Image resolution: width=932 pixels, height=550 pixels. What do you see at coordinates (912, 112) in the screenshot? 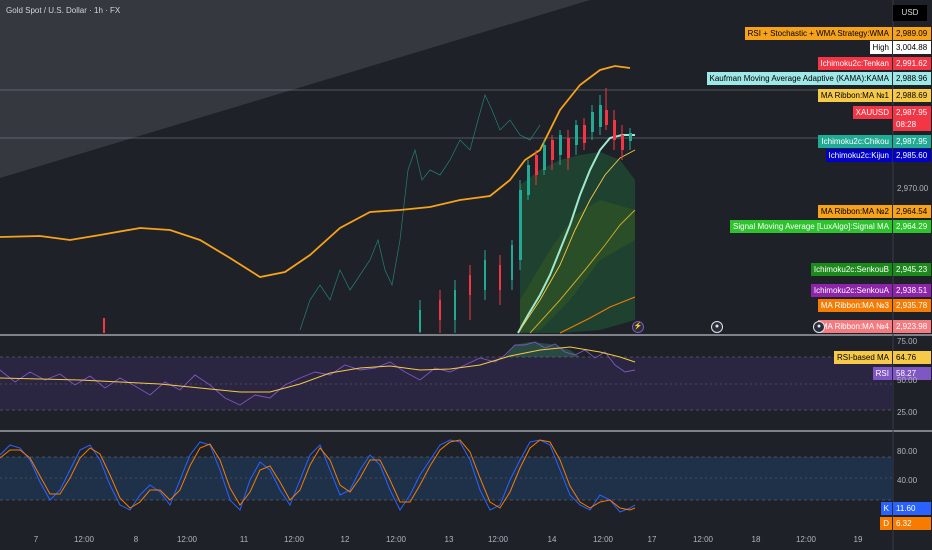
I see `price-value-5: 2,987.95` at bounding box center [912, 112].